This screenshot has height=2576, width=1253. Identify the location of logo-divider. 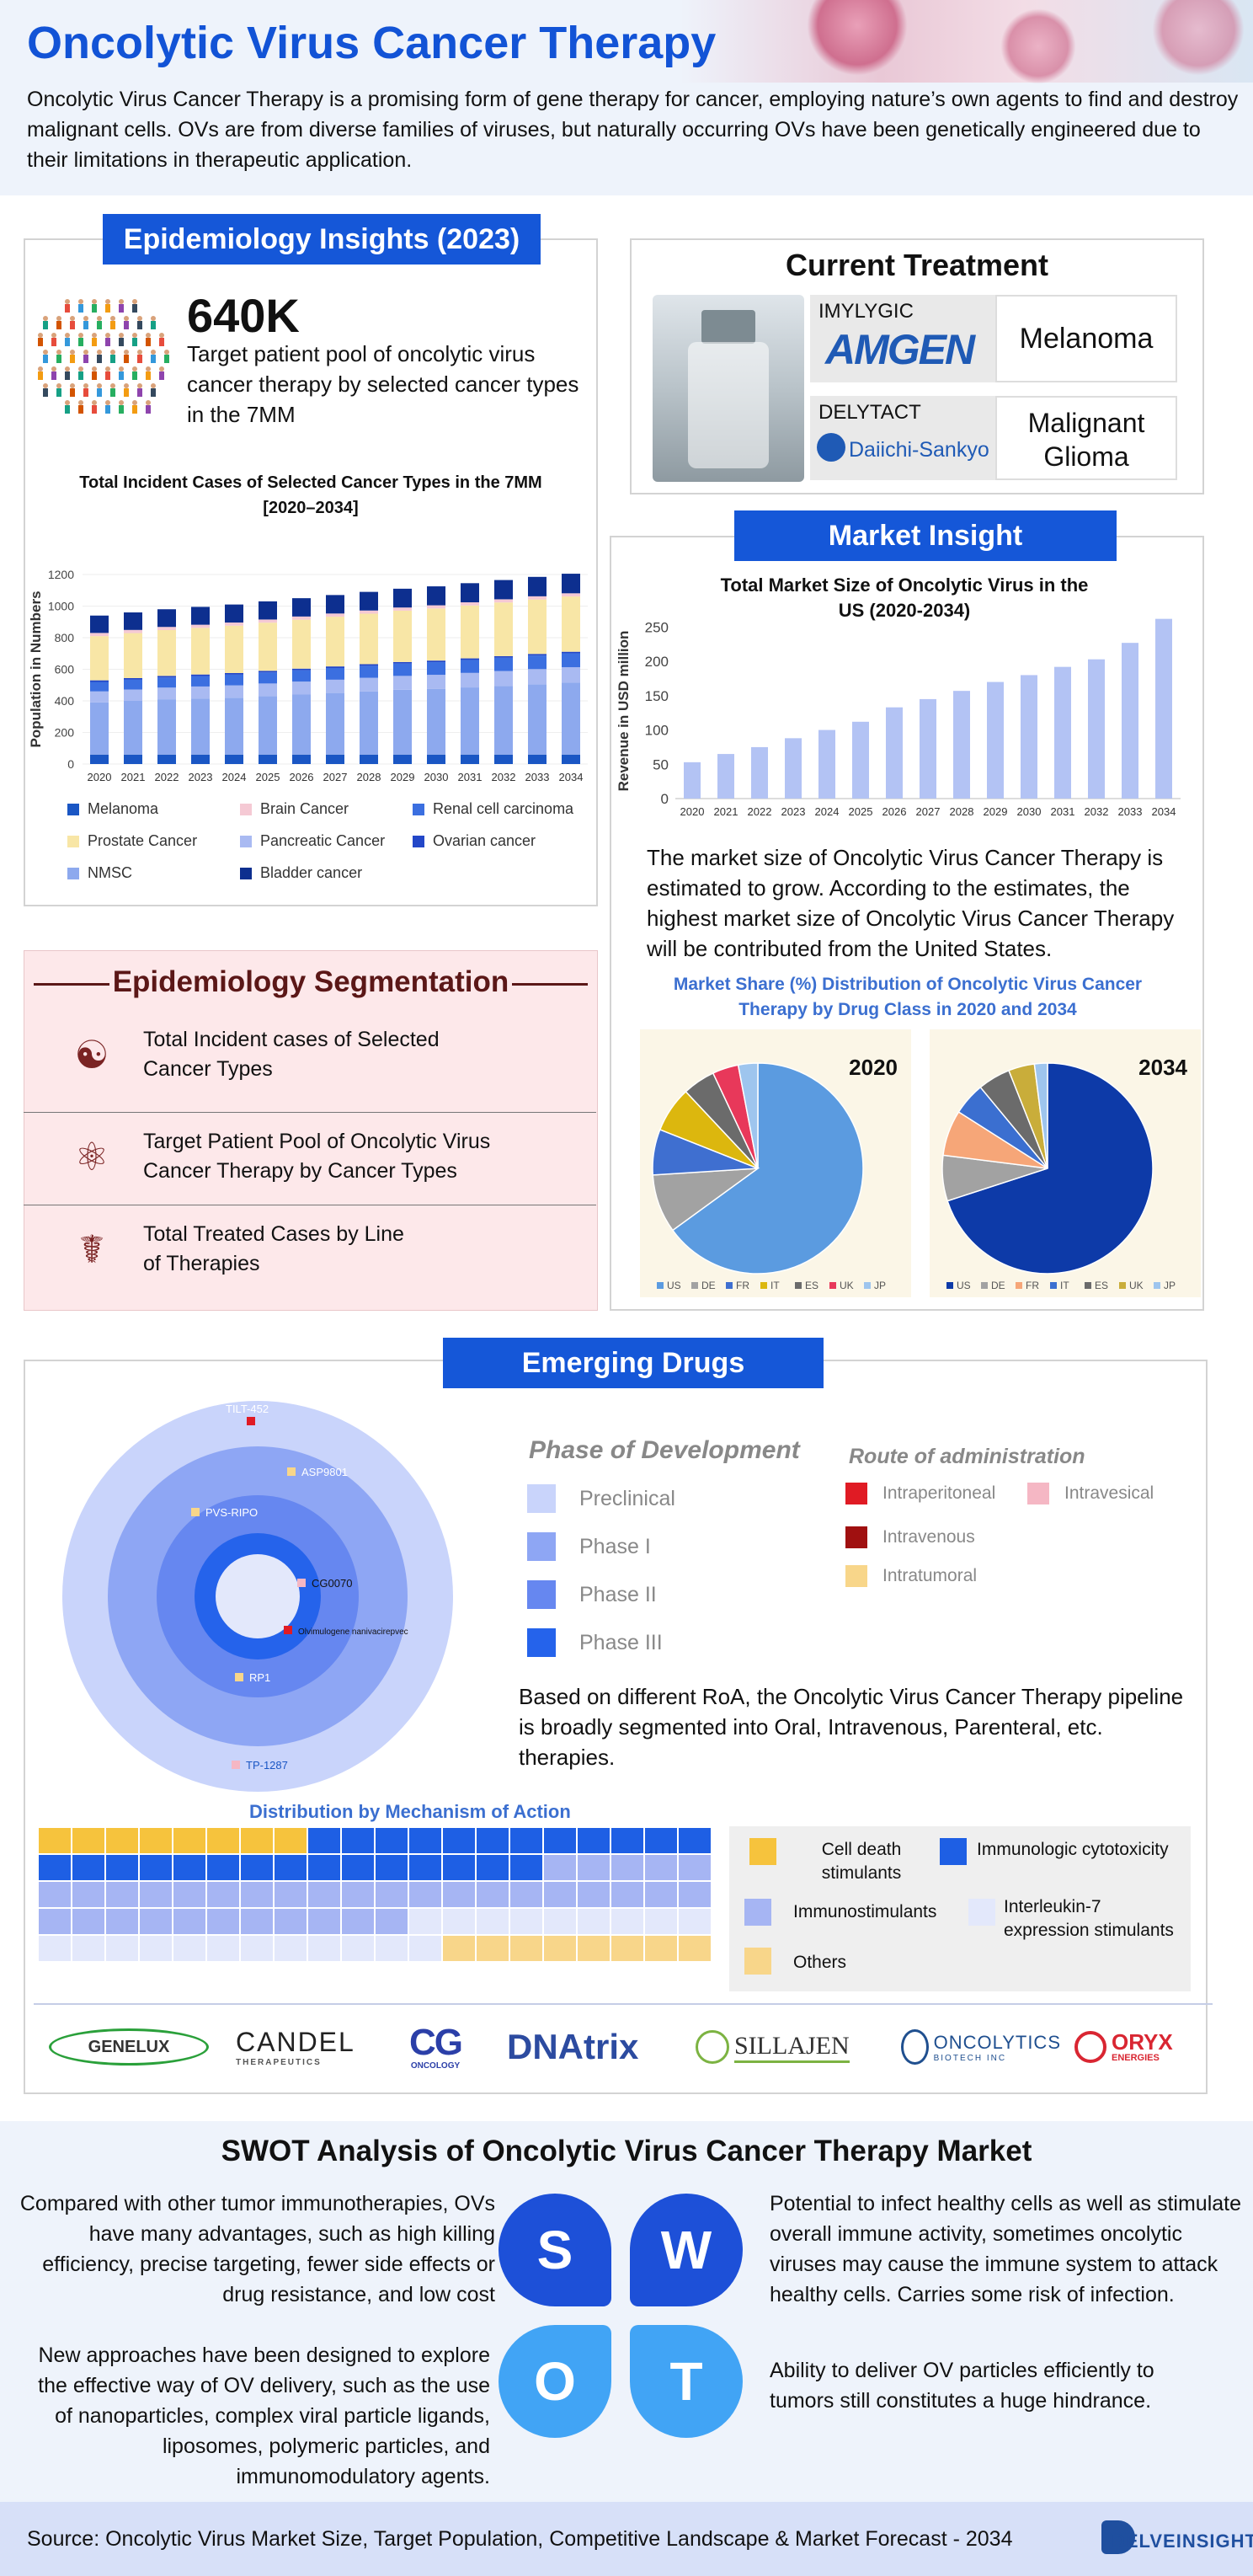
(623, 2004).